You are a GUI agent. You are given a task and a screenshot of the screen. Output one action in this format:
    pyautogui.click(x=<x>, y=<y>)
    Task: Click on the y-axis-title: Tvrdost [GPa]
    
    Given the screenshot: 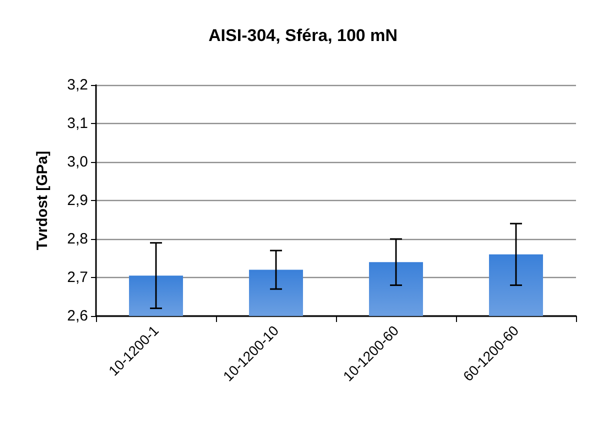 What is the action you would take?
    pyautogui.click(x=42, y=200)
    